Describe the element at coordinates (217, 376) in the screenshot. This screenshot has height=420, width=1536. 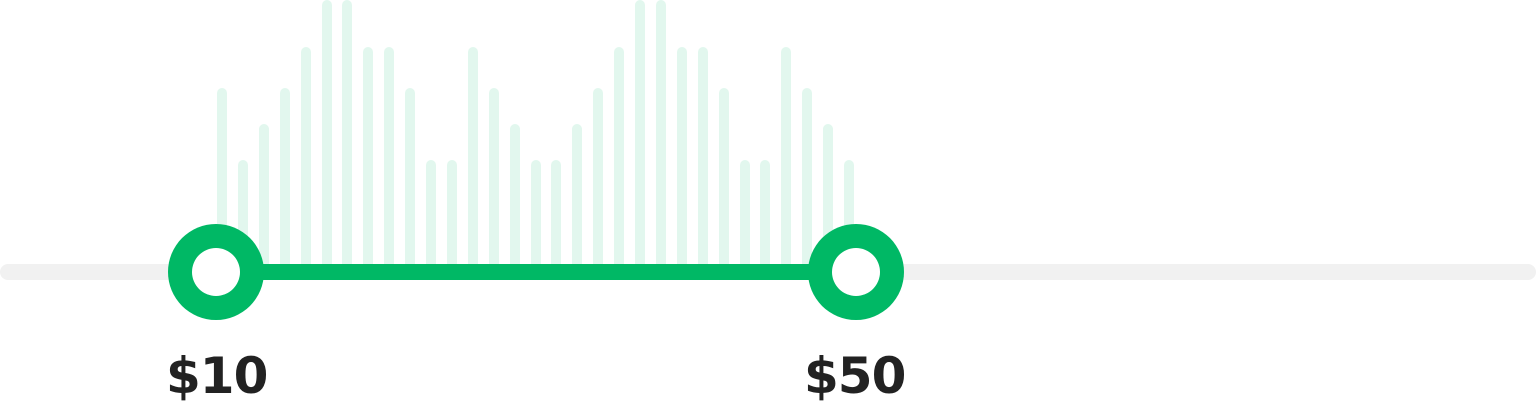
I see `min-price-label: $10` at that location.